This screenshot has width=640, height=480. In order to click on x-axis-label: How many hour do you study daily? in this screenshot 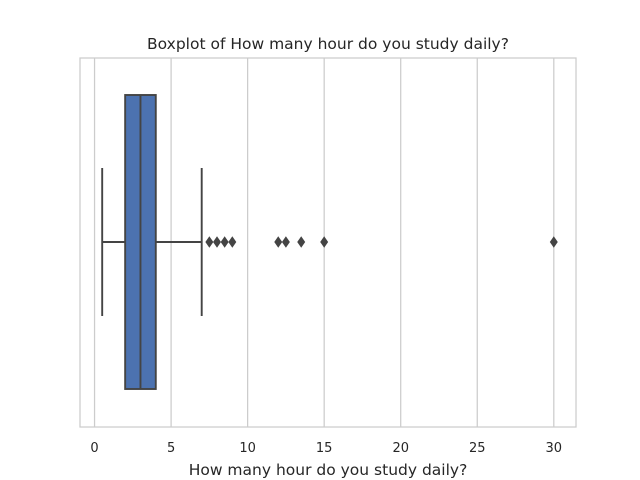, I will do `click(328, 470)`.